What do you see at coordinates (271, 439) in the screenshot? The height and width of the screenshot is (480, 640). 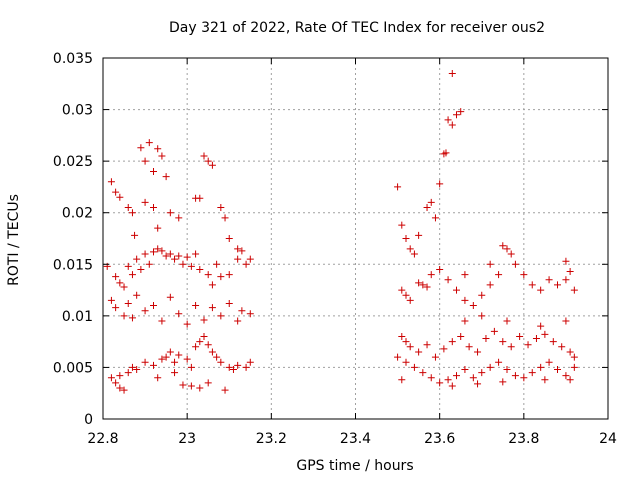 I see `x-tick-label: 23.2` at bounding box center [271, 439].